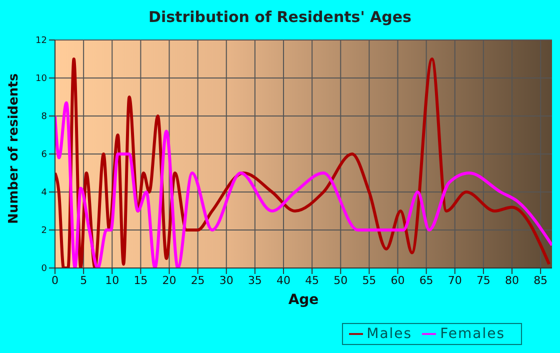  I want to click on x-tick-label: 85, so click(541, 280).